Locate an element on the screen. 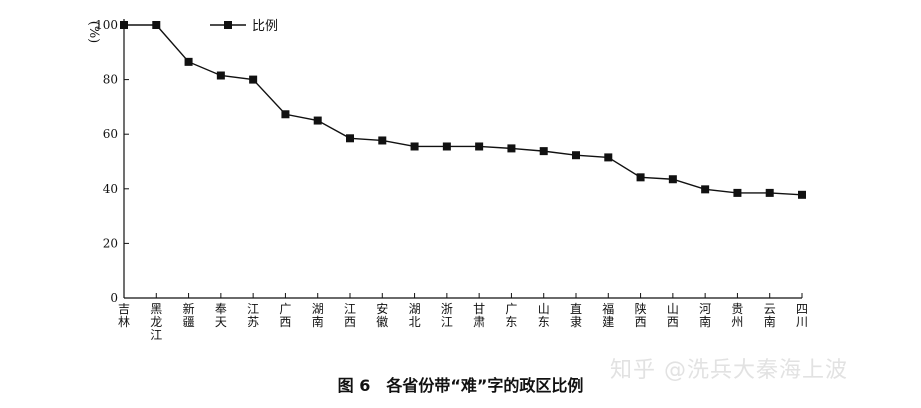  x-category-label: 奉天 is located at coordinates (221, 315).